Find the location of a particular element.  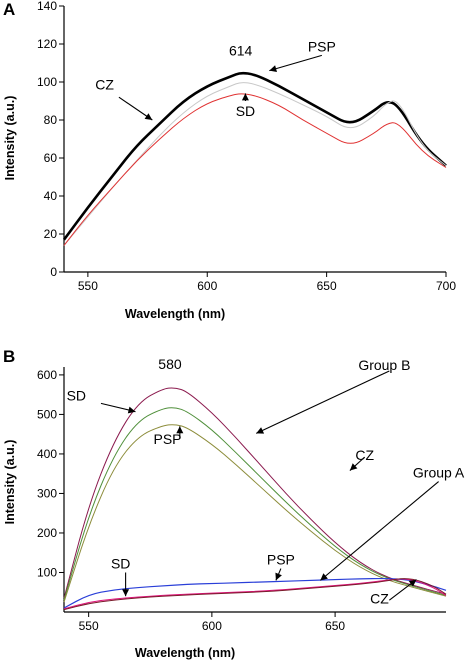

y-tick-label: 400 is located at coordinates (47, 454).